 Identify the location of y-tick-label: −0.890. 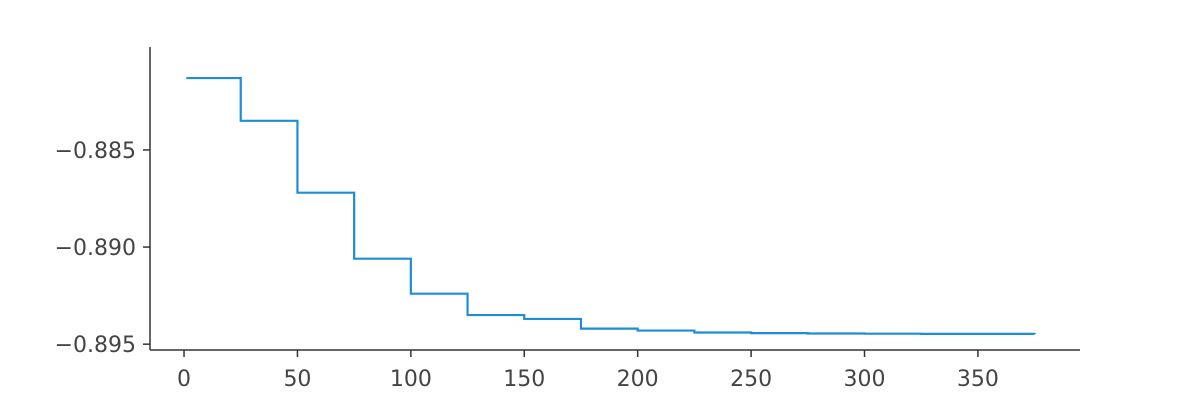
(95, 248).